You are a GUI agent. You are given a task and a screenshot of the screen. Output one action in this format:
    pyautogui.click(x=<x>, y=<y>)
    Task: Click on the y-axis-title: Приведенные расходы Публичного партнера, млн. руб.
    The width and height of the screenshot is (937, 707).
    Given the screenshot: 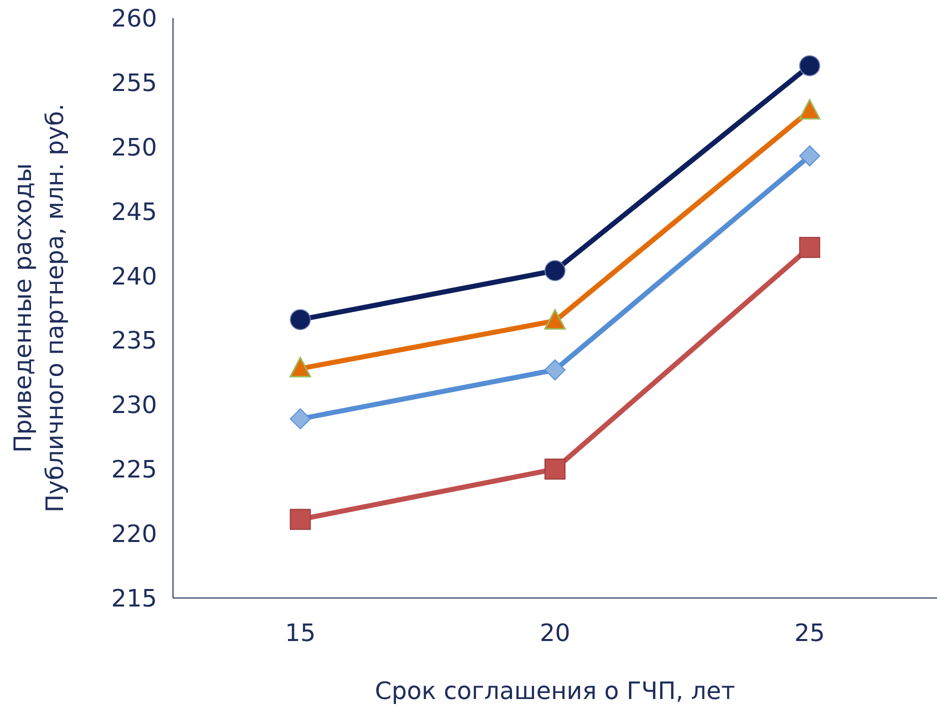 What is the action you would take?
    pyautogui.click(x=39, y=308)
    